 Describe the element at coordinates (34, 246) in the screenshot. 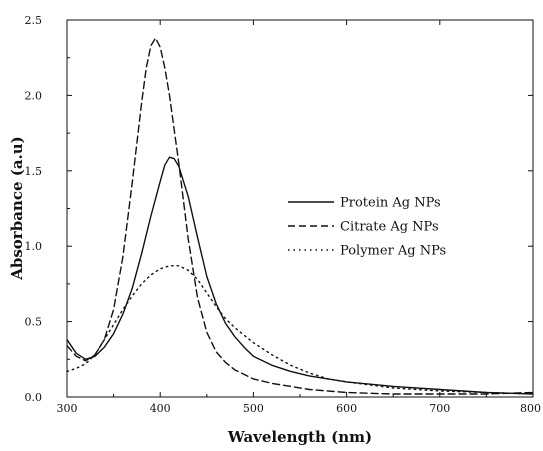

I see `y-tick-label: 1.0` at that location.